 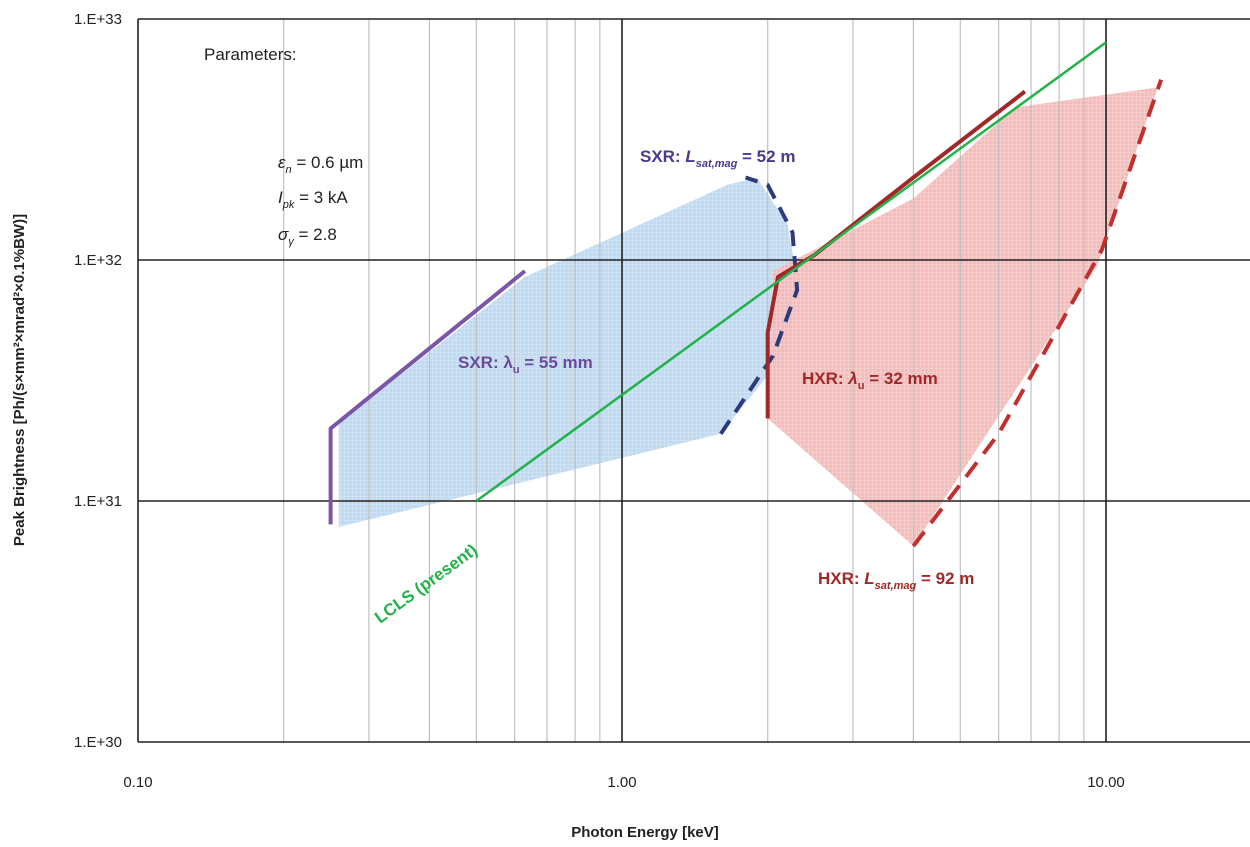 I want to click on hxr-lambda-line, so click(x=896, y=254).